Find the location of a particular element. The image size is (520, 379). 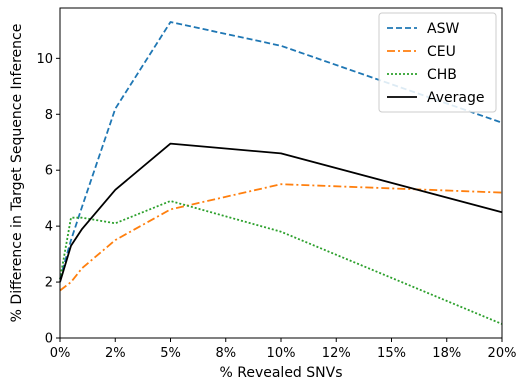

y-tick-label: 4 is located at coordinates (49, 227).